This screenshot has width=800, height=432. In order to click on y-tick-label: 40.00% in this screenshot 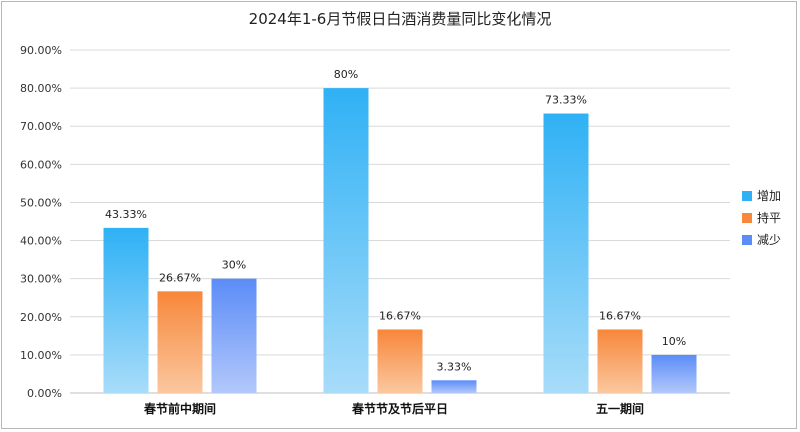, I will do `click(41, 241)`.